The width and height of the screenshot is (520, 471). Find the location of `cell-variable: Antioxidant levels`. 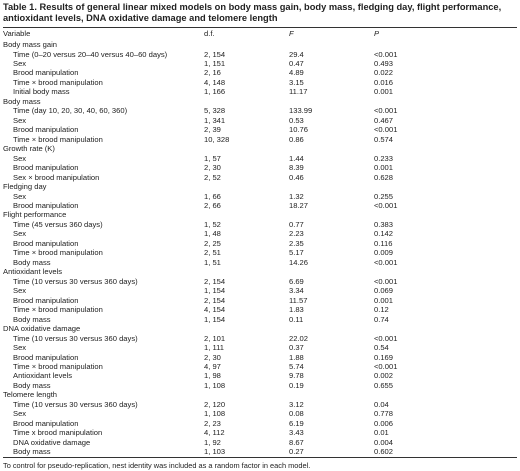

cell-variable: Antioxidant levels is located at coordinates (33, 272).